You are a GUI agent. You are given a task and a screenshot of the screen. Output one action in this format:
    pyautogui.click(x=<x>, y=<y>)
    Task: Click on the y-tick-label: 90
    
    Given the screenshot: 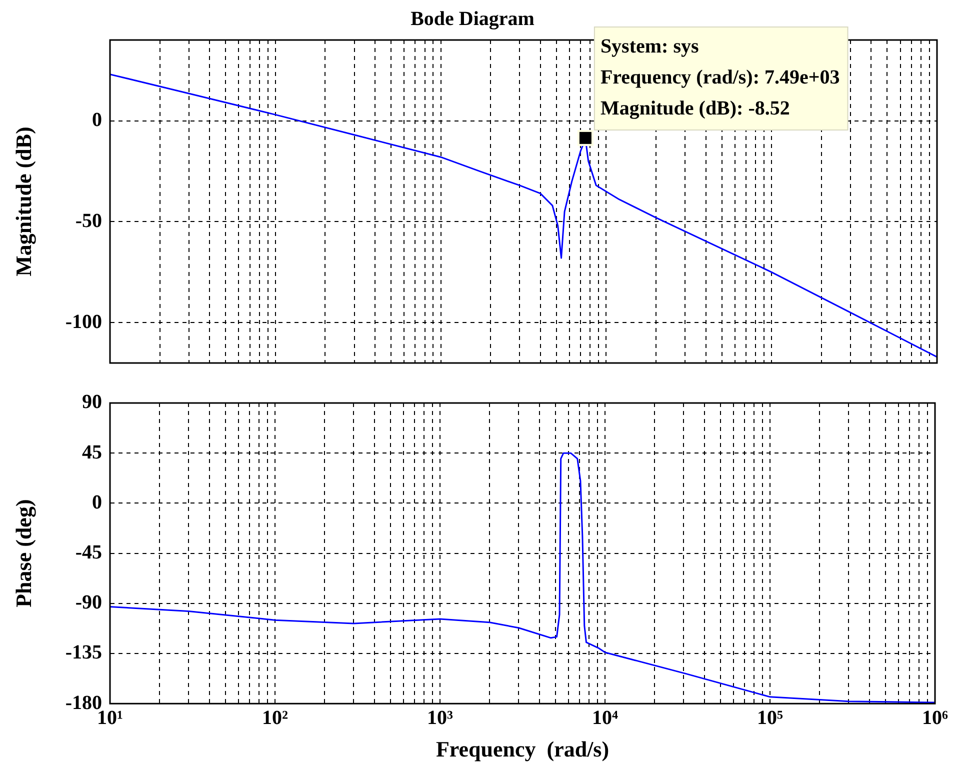 What is the action you would take?
    pyautogui.click(x=92, y=402)
    